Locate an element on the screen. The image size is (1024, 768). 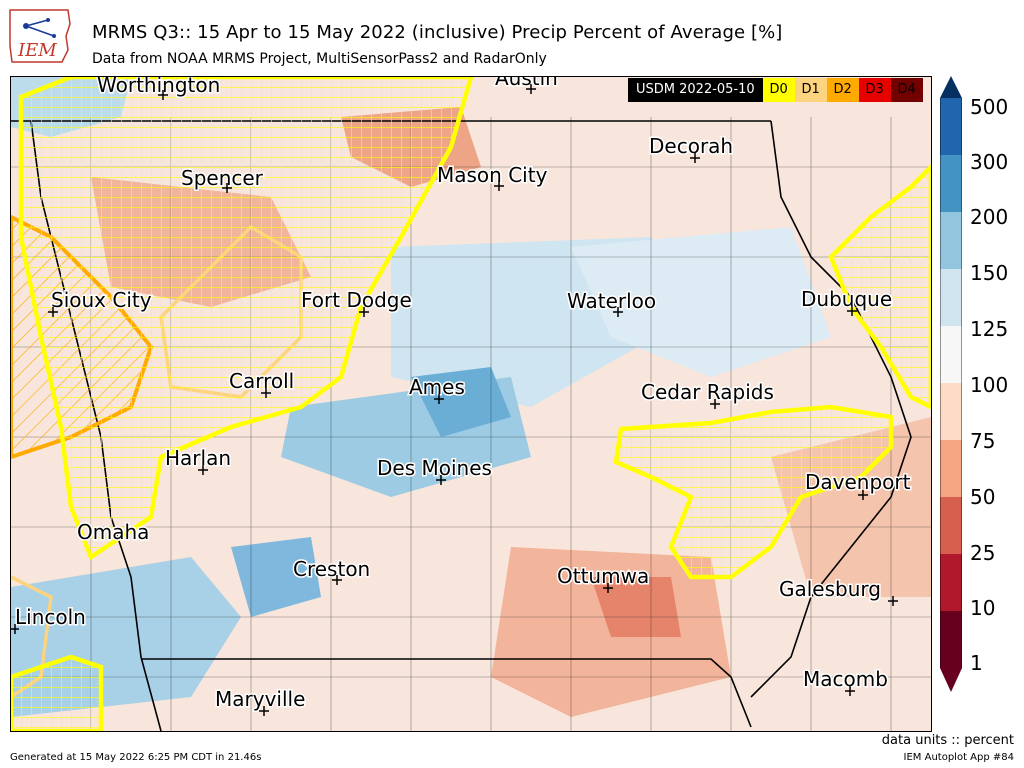
city-cedar-rapids: Cedar Rapids is located at coordinates (707, 394).